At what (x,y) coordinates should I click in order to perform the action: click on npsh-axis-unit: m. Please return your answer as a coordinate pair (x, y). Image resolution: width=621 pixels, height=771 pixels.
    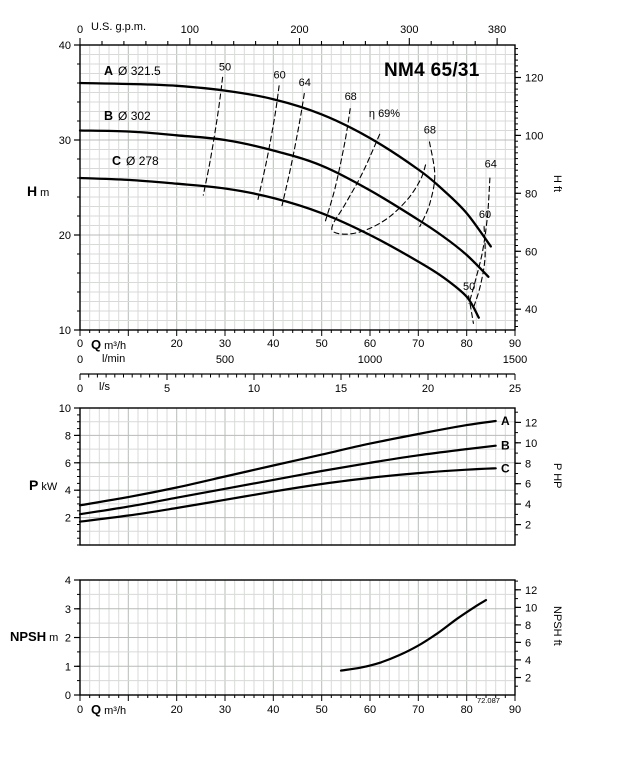
    Looking at the image, I should click on (54, 638).